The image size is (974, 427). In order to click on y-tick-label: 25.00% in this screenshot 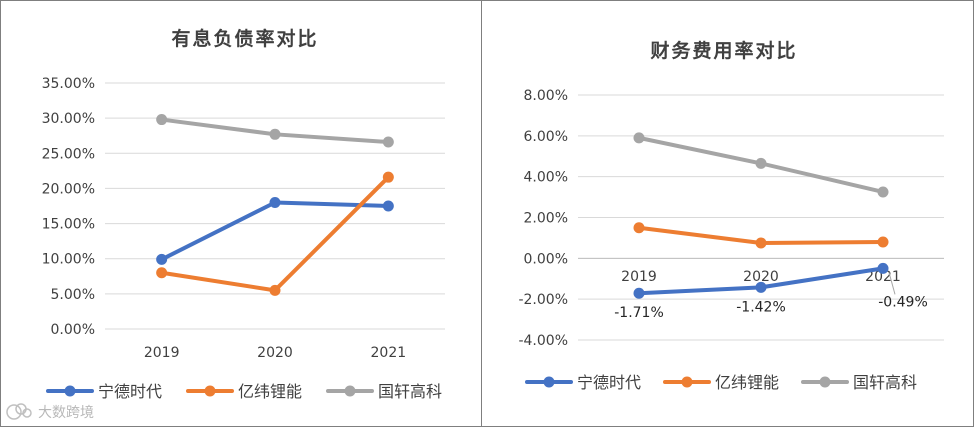, I will do `click(68, 154)`.